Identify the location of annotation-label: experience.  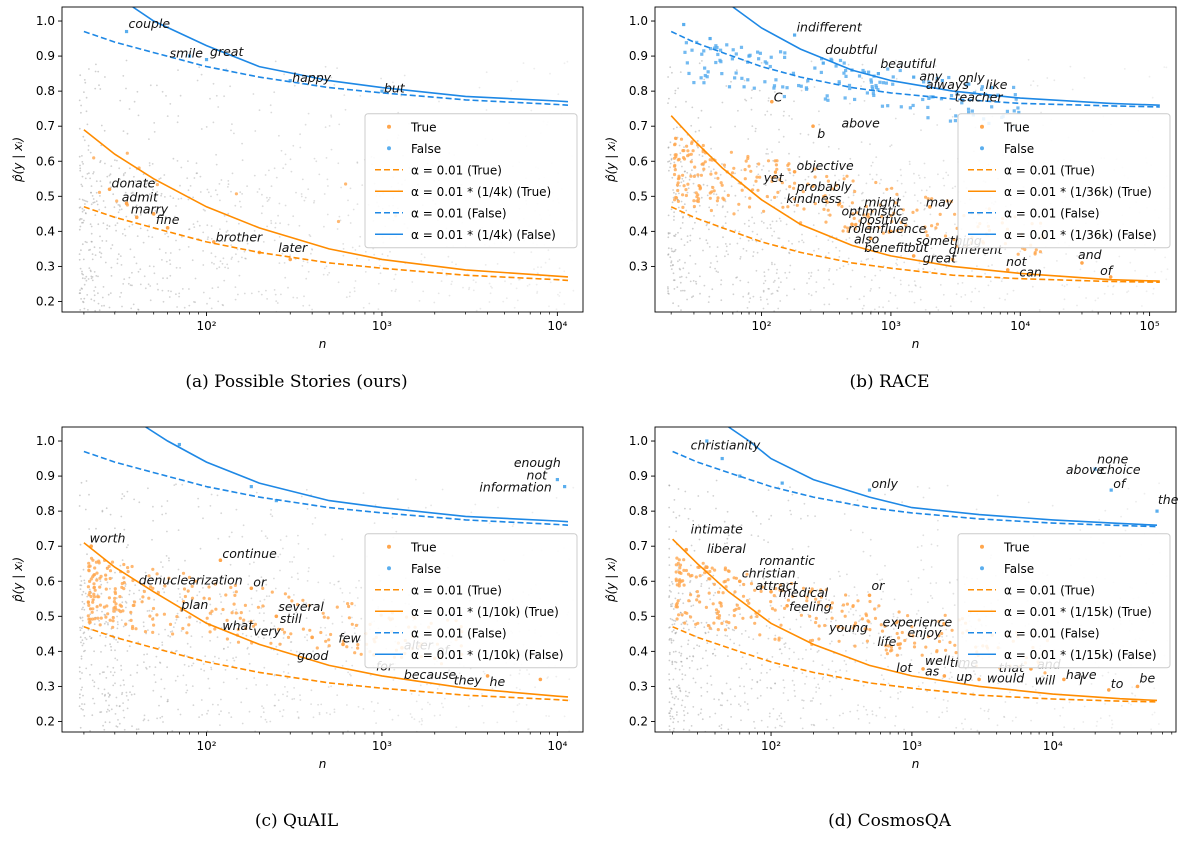
(918, 622).